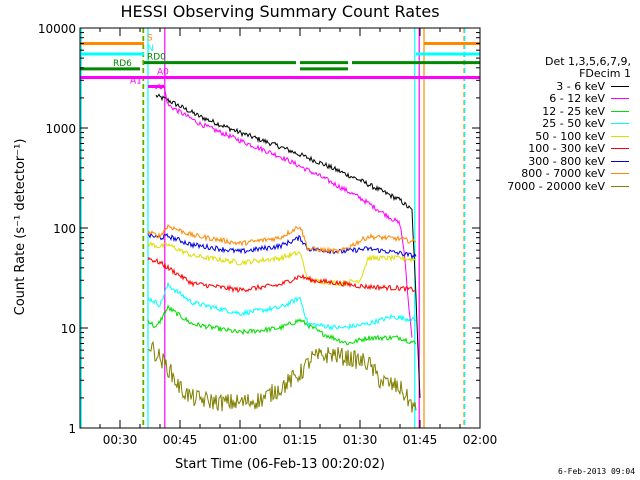 This screenshot has width=640, height=480. Describe the element at coordinates (180, 440) in the screenshot. I see `x-tick-label: 00:45` at that location.